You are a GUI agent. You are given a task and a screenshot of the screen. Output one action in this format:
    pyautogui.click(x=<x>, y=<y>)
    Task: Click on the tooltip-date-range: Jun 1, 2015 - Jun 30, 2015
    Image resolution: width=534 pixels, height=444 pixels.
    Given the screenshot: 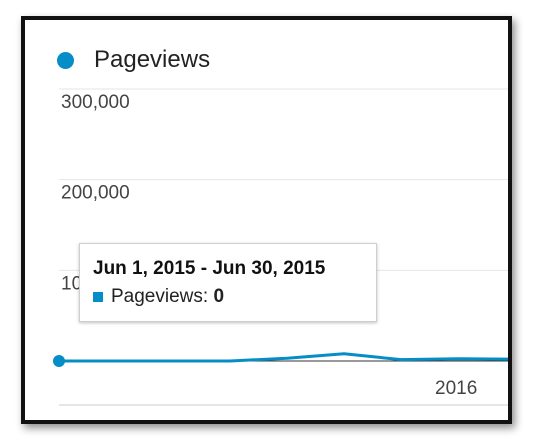 What is the action you would take?
    pyautogui.click(x=209, y=268)
    